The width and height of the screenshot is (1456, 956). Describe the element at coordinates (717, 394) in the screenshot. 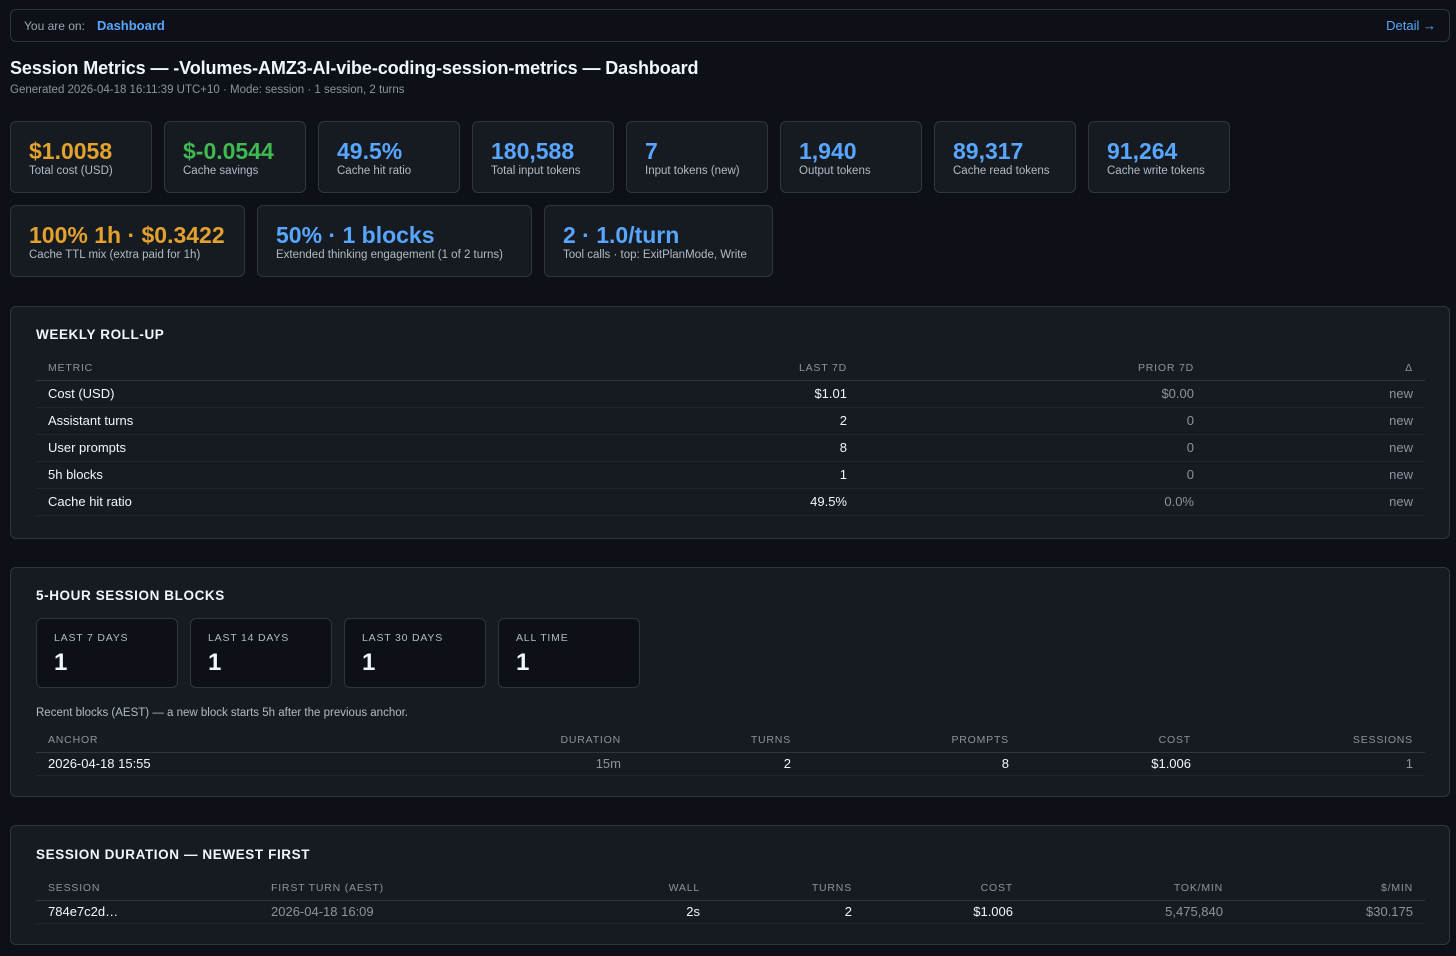

I see `cell: $1.01` at that location.